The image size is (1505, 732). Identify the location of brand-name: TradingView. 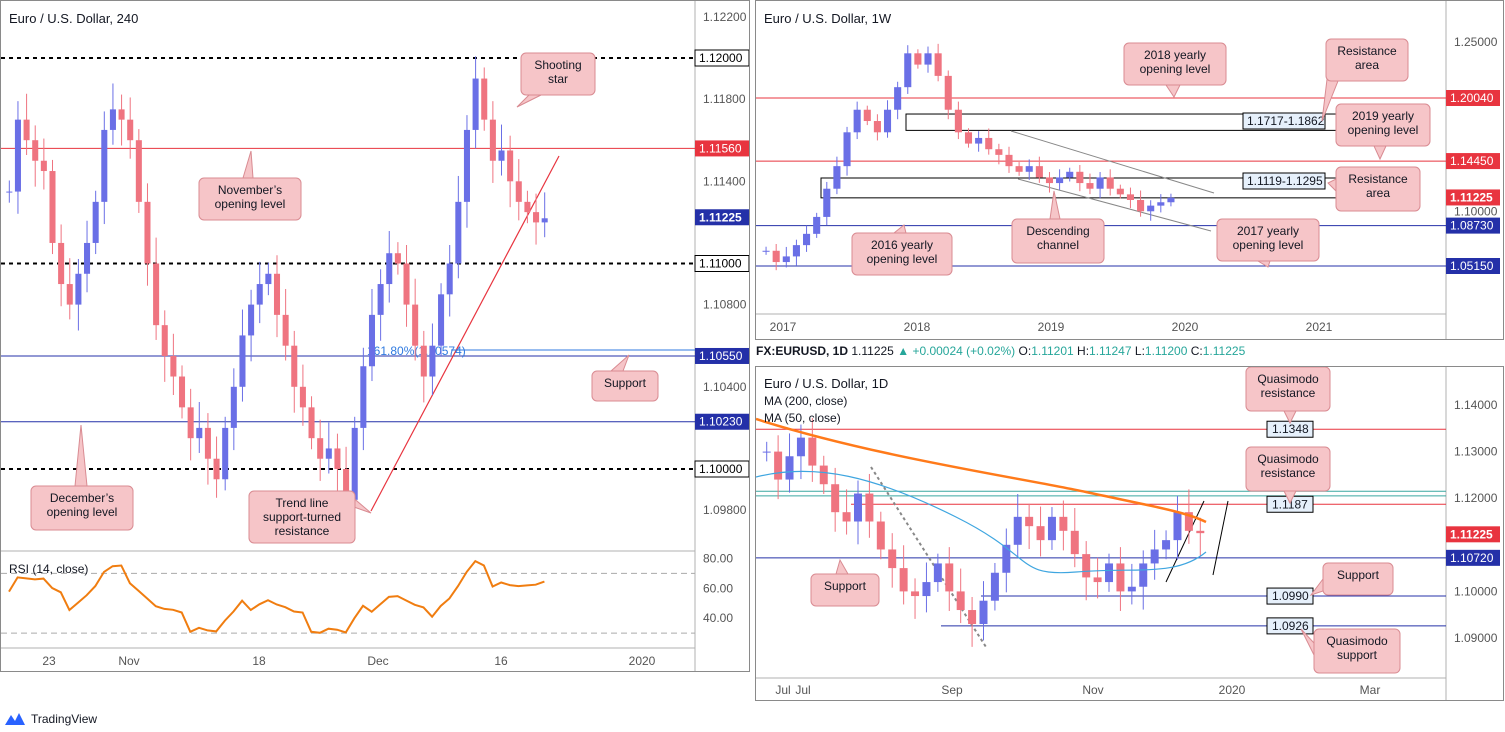
(64, 719).